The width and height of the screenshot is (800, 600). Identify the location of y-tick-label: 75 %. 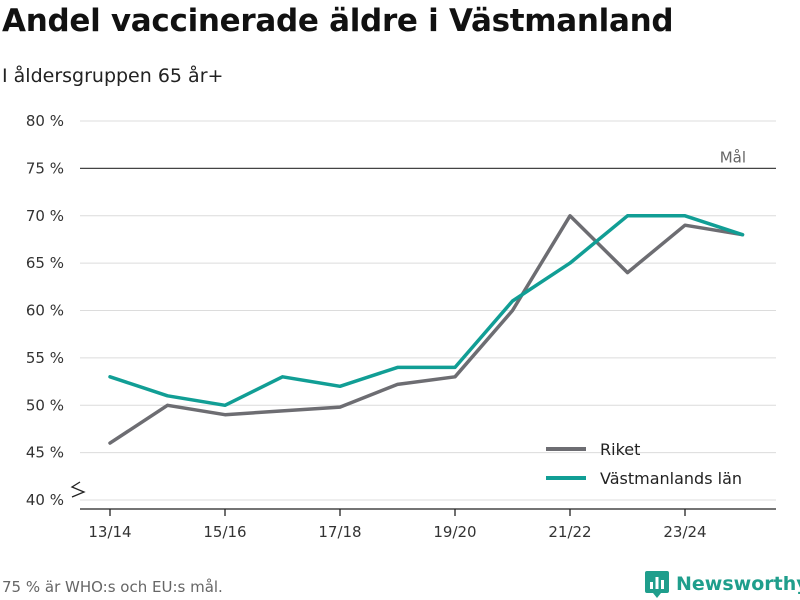
(45, 168).